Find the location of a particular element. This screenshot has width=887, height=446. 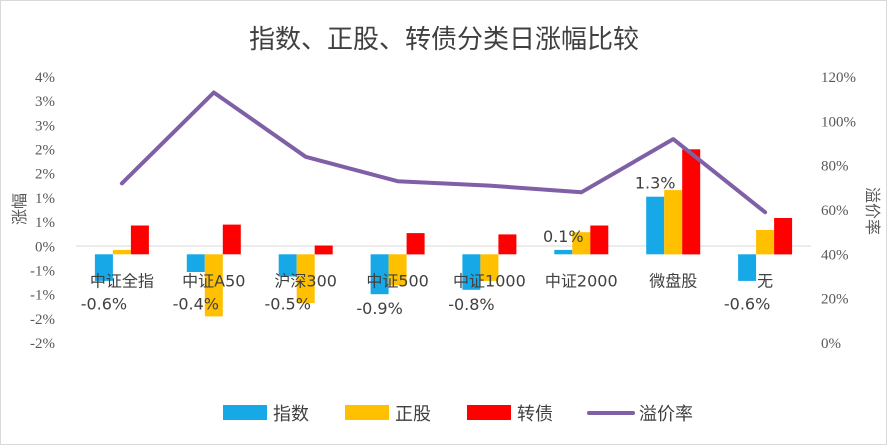

y2-tick-label: 100% is located at coordinates (838, 122).